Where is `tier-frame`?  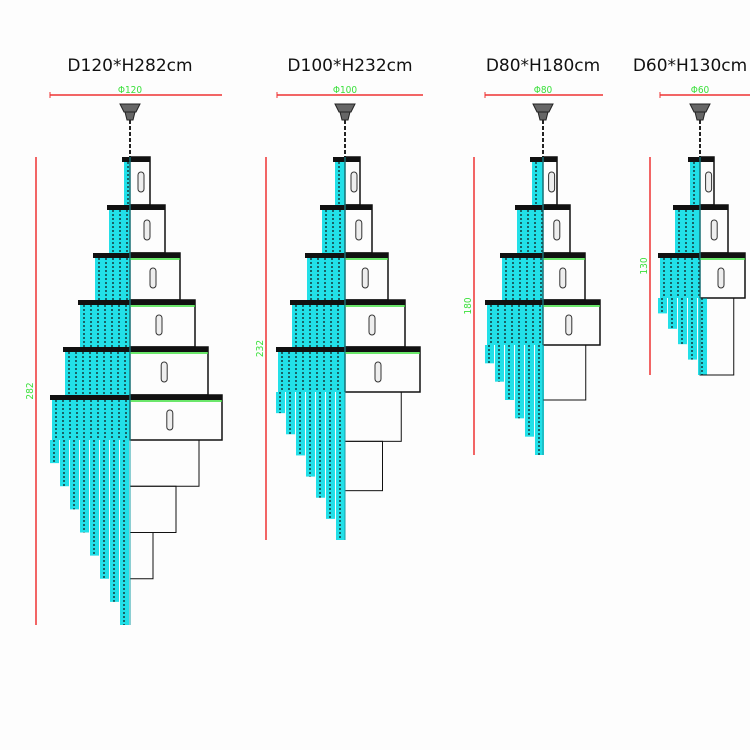 tier-frame is located at coordinates (169, 371).